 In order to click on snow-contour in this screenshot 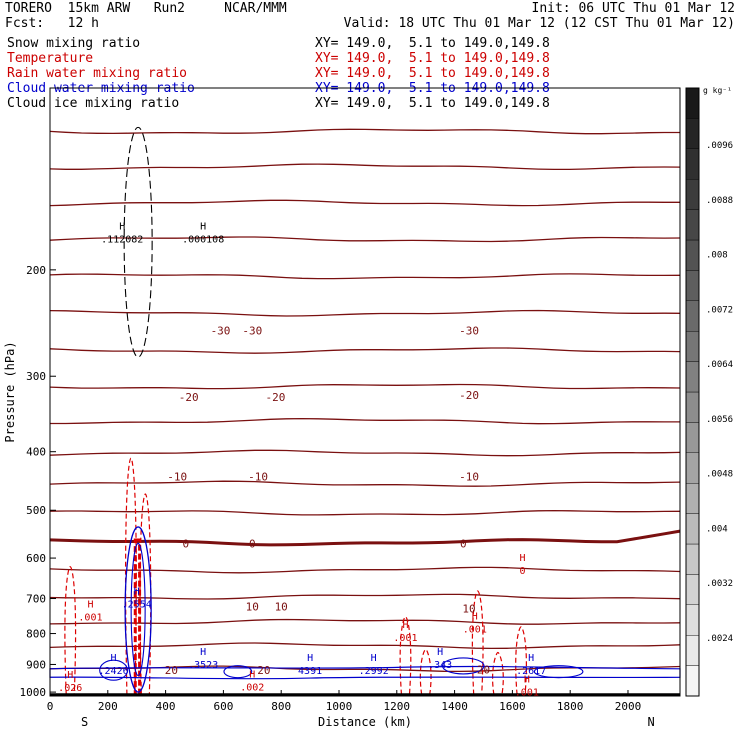, I will do `click(138, 242)`.